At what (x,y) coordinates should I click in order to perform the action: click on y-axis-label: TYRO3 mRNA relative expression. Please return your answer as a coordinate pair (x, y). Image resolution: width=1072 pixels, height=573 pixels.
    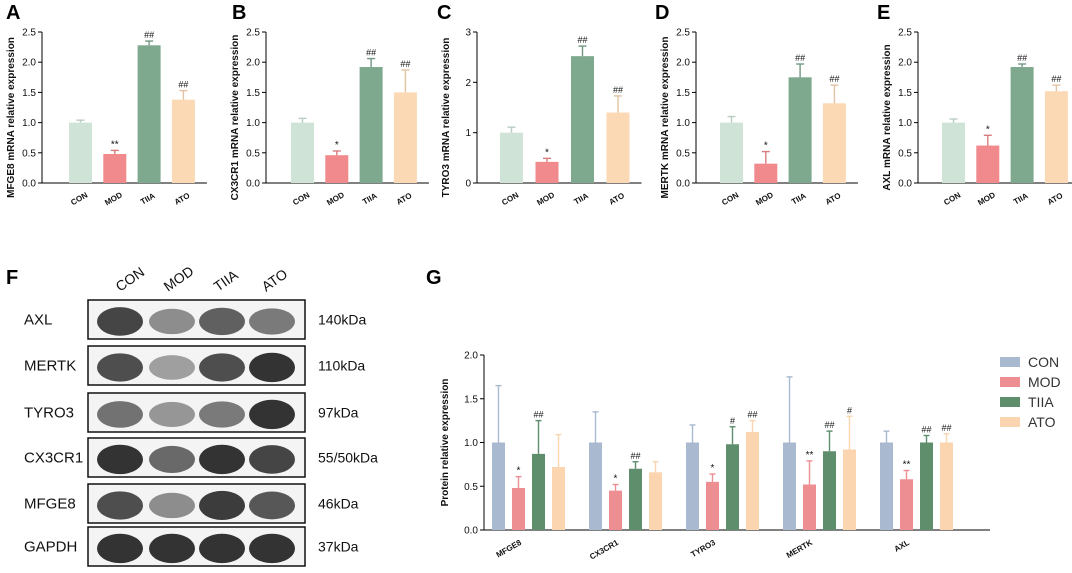
    Looking at the image, I should click on (446, 118).